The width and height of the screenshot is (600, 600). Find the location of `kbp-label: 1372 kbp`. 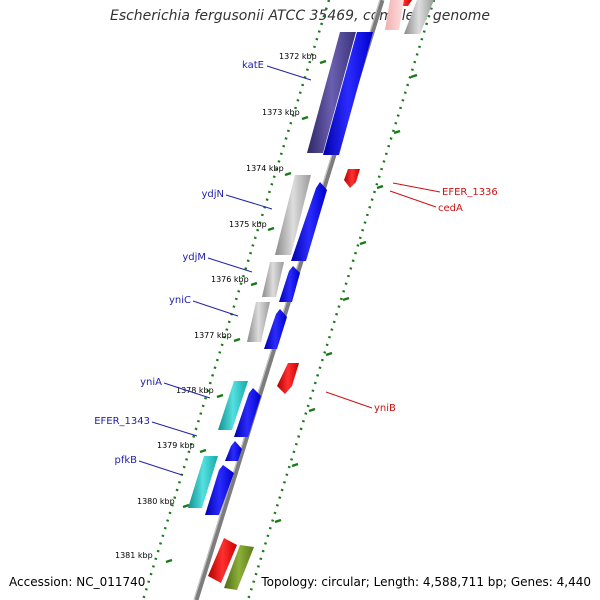

kbp-label: 1372 kbp is located at coordinates (298, 56).